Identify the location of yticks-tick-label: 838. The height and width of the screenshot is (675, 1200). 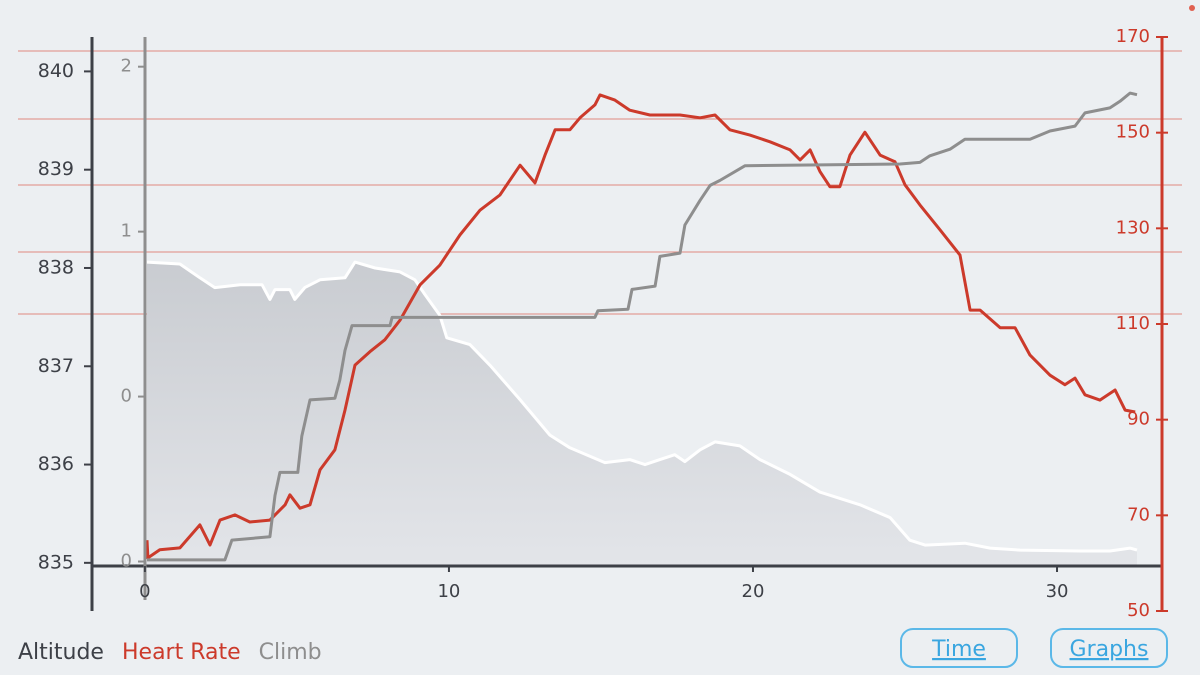
(56, 267).